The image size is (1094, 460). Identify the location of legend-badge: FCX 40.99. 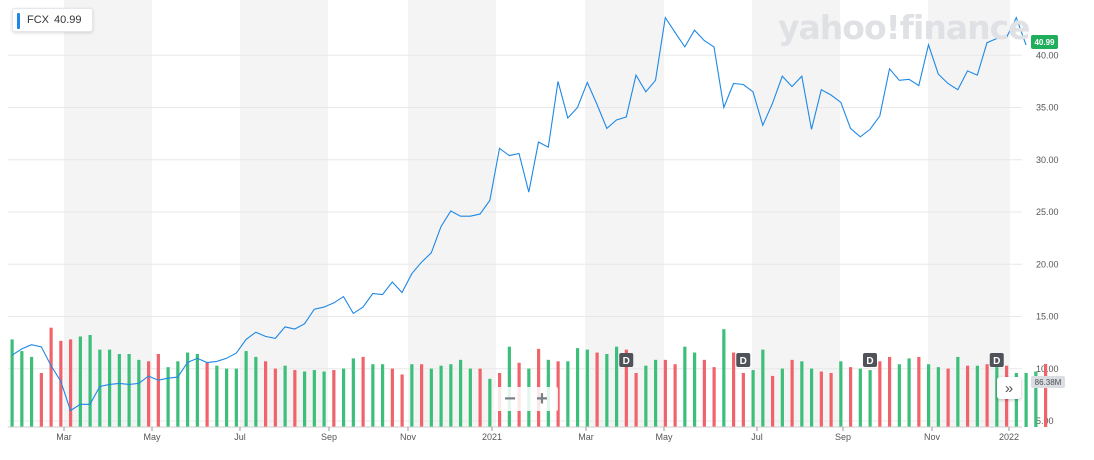
(52, 20).